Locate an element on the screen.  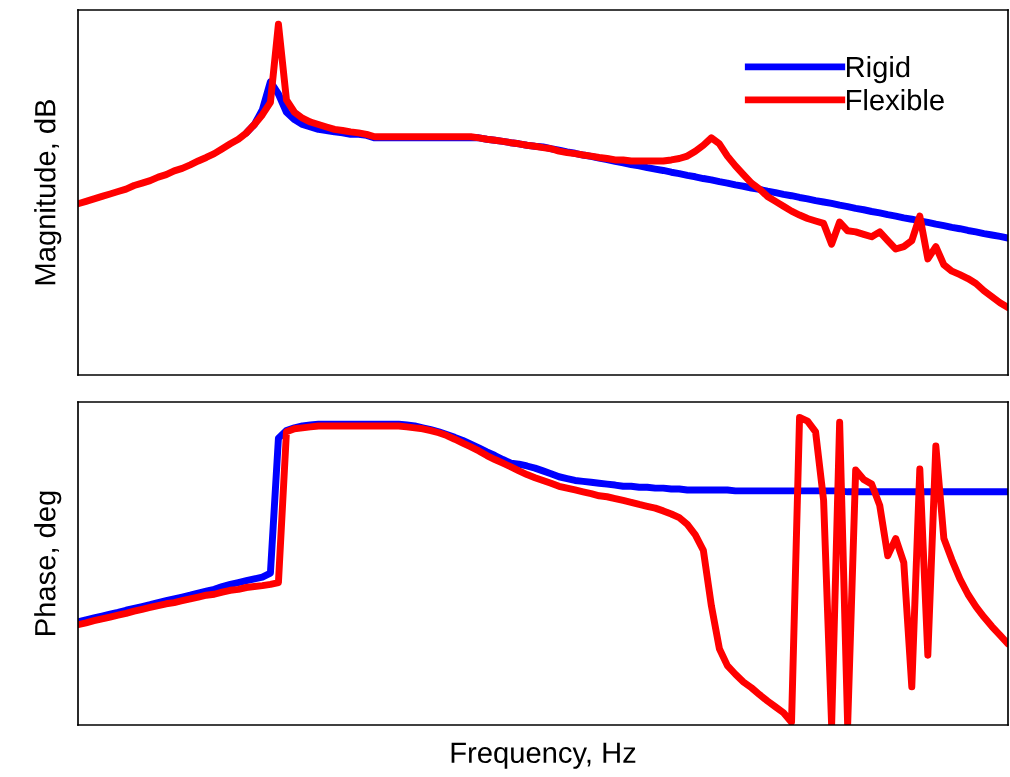
legend-label: Flexible is located at coordinates (895, 99).